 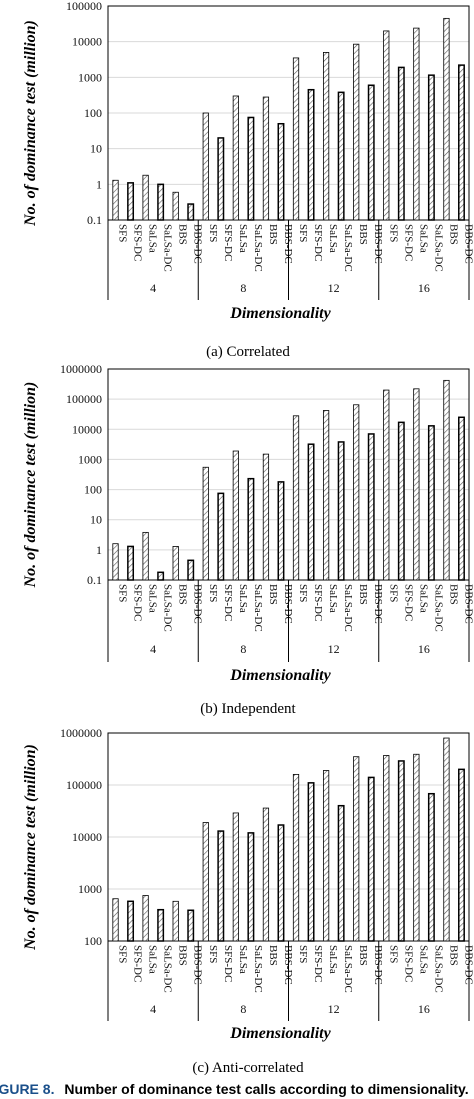 I want to click on y-axis-label: No. of dominance test (million), so click(x=30, y=485).